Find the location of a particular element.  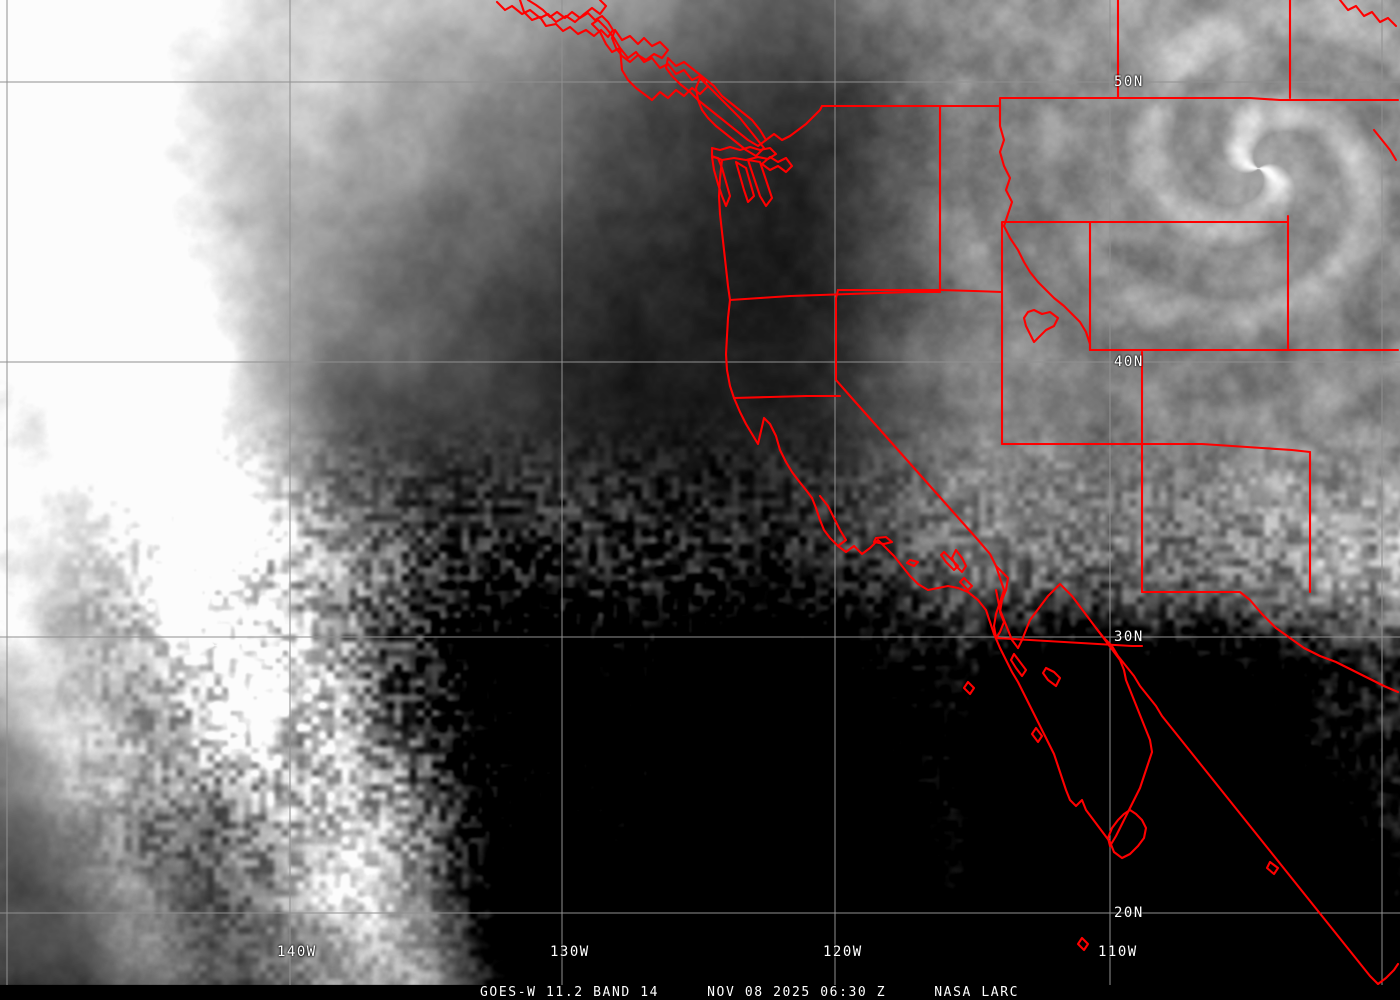

caption-bar is located at coordinates (700, 992).